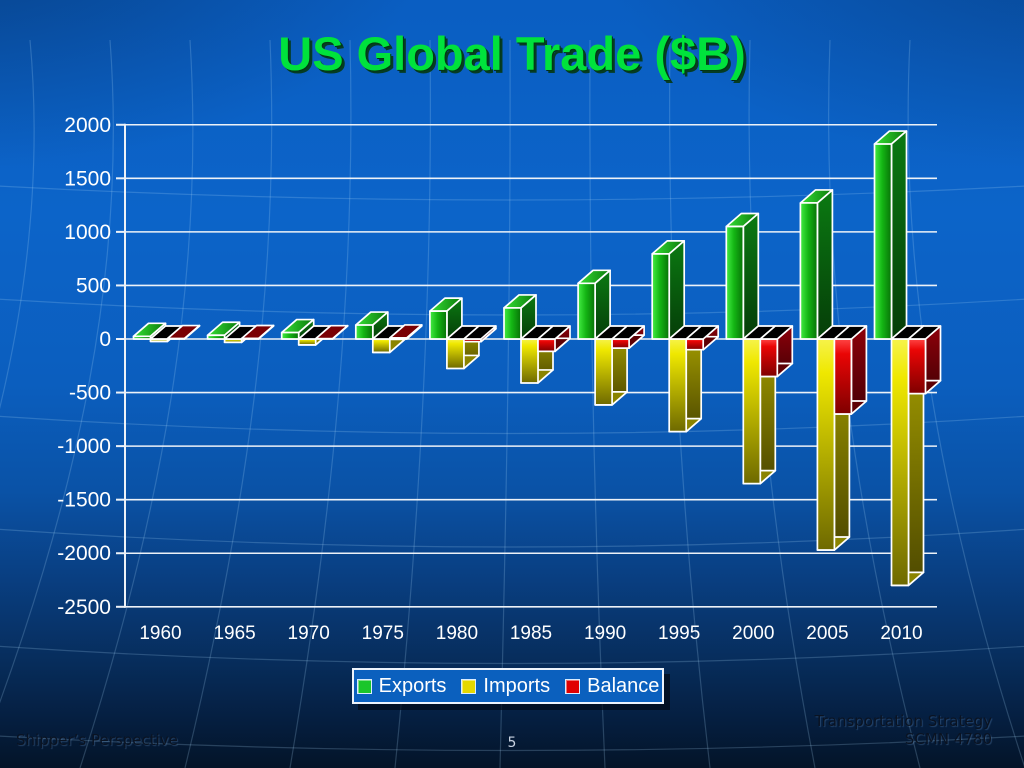  I want to click on exports-swatch-icon, so click(364, 686).